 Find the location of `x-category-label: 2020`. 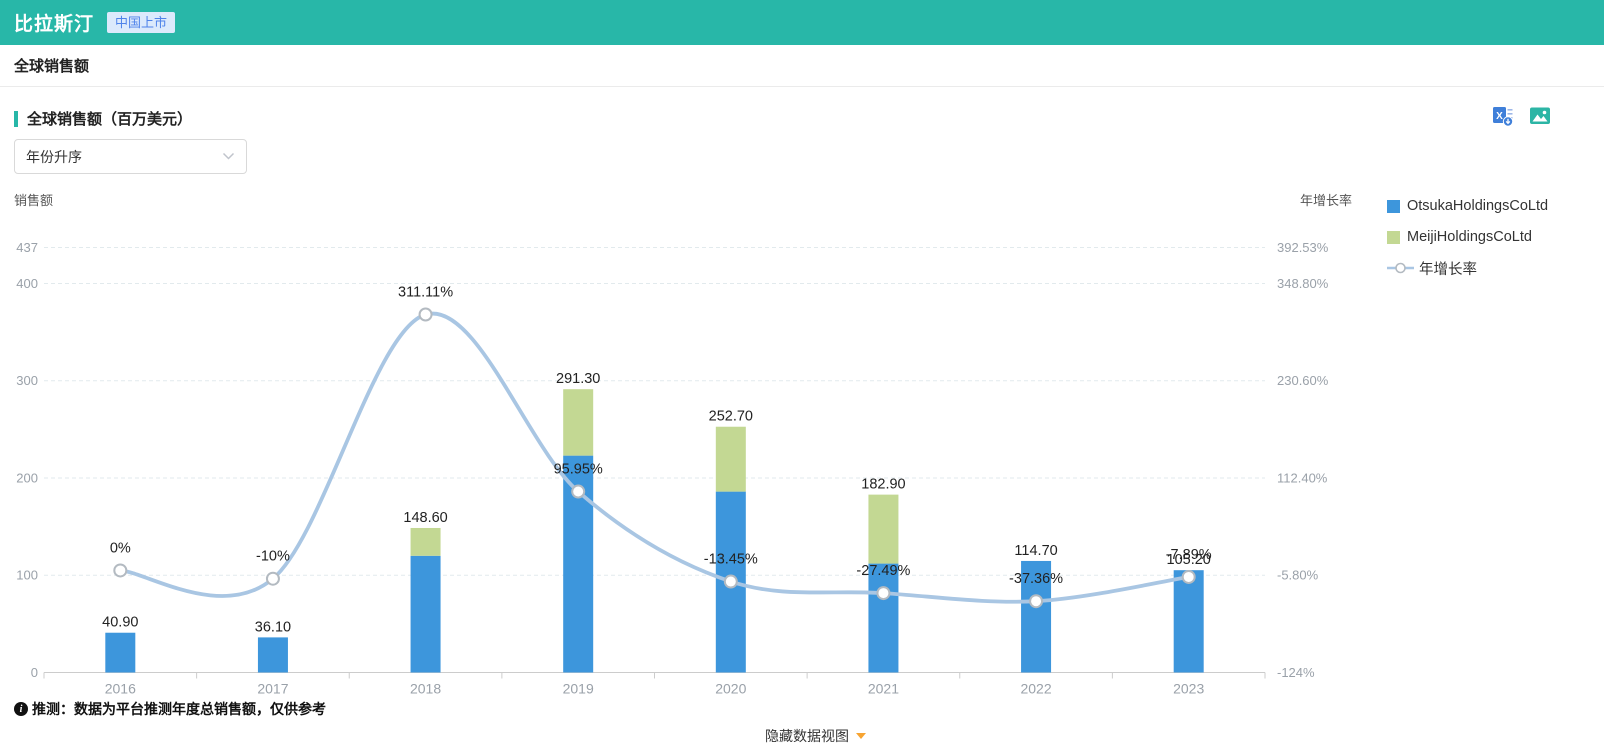

x-category-label: 2020 is located at coordinates (730, 689).